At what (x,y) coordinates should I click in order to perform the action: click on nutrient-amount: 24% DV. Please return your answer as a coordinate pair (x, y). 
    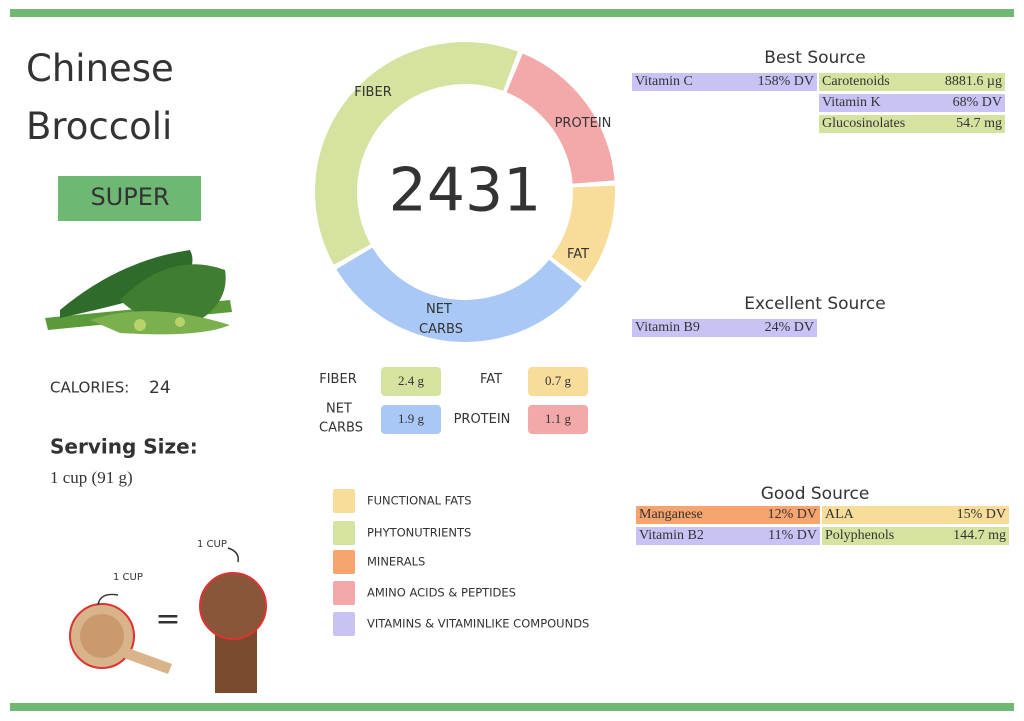
    Looking at the image, I should click on (789, 327).